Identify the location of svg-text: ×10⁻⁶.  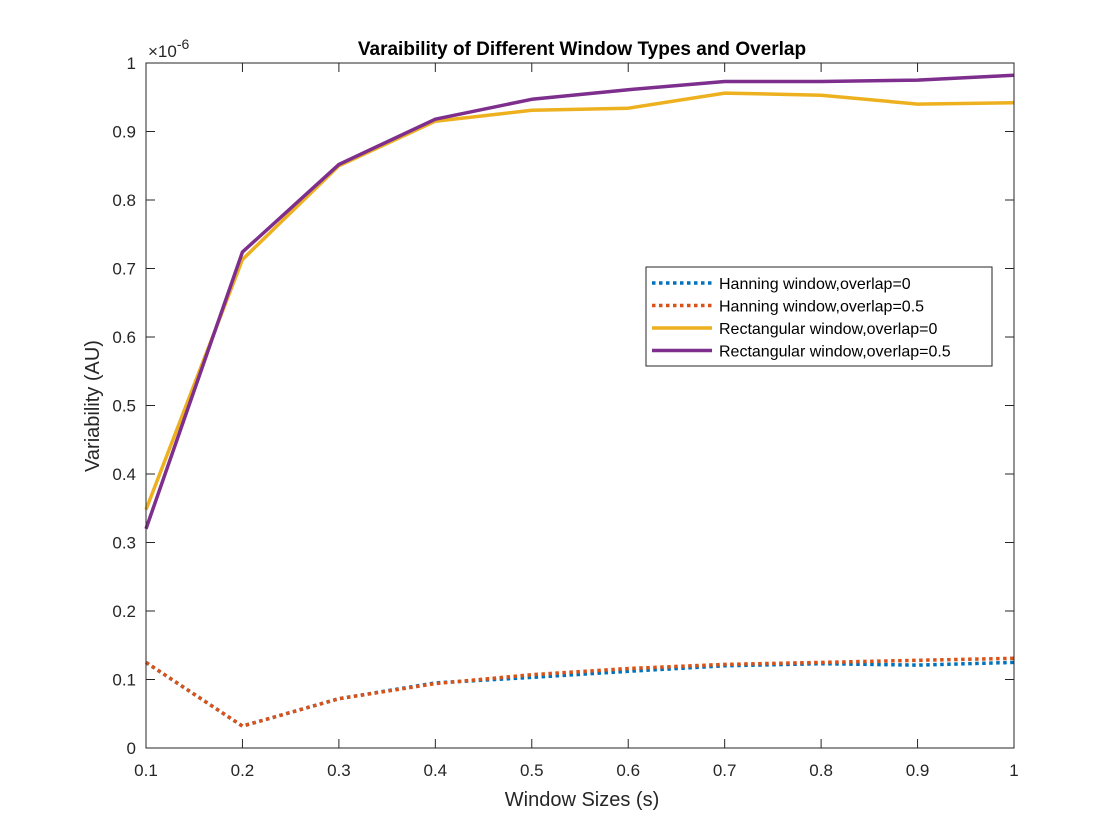
(169, 48).